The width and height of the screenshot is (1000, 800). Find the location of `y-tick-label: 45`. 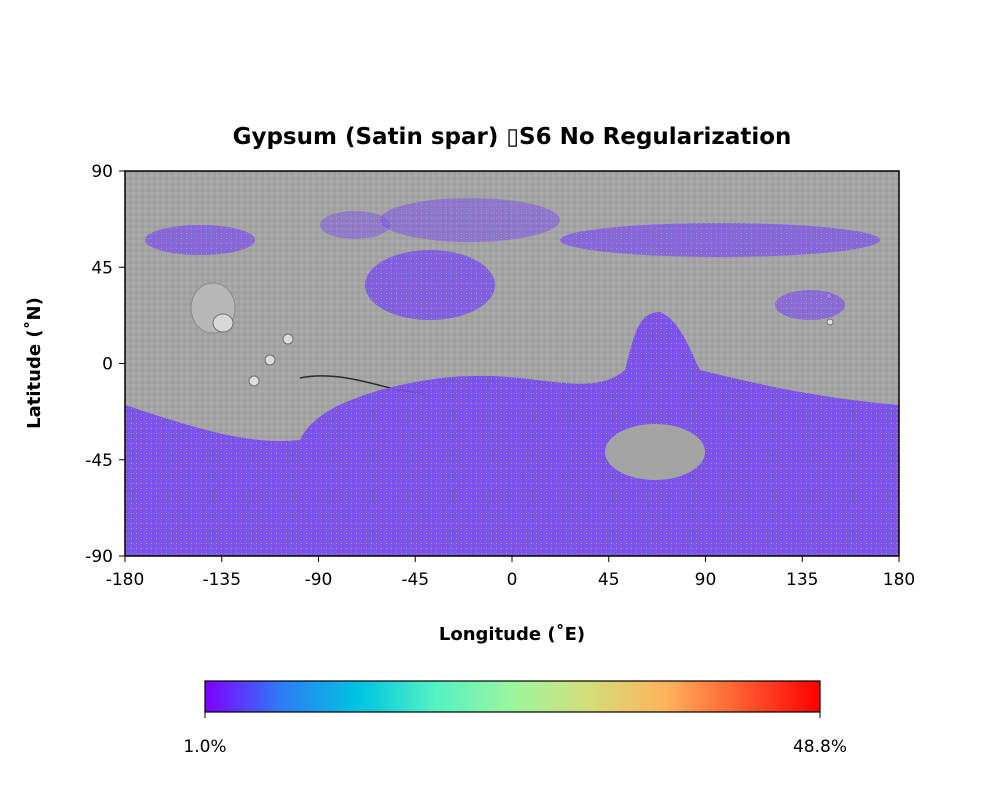

y-tick-label: 45 is located at coordinates (102, 268).